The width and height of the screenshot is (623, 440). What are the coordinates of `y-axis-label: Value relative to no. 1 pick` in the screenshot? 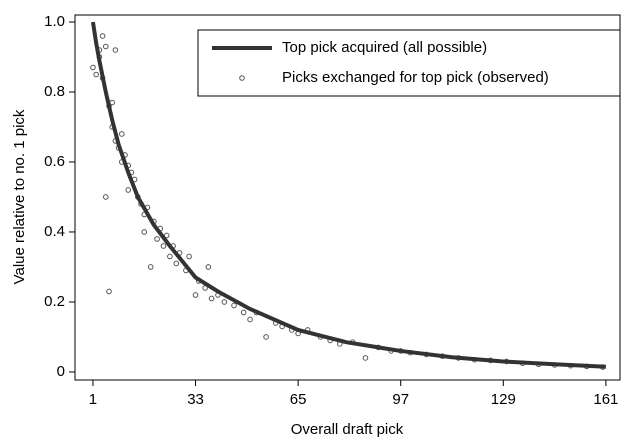 It's located at (19, 196).